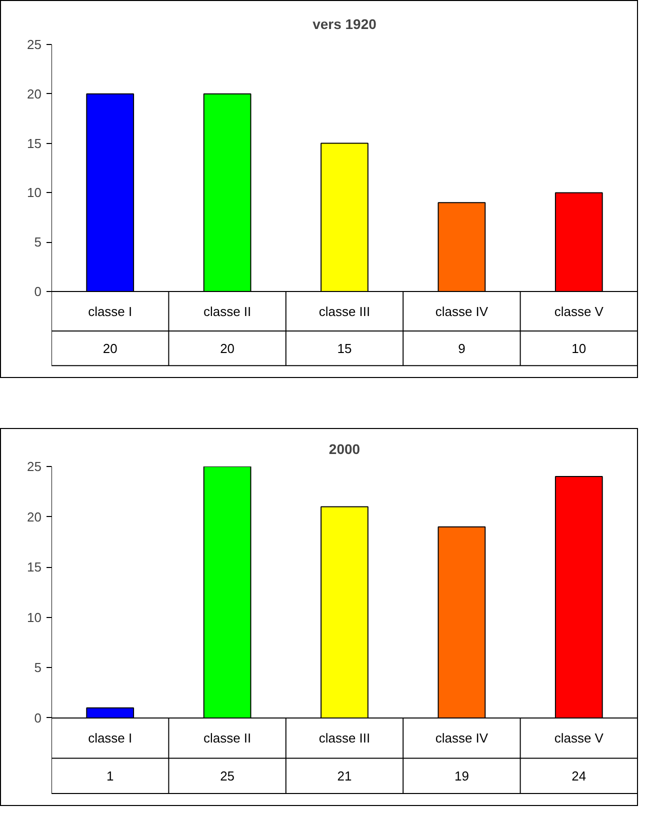  I want to click on chart-title: 2000, so click(344, 449).